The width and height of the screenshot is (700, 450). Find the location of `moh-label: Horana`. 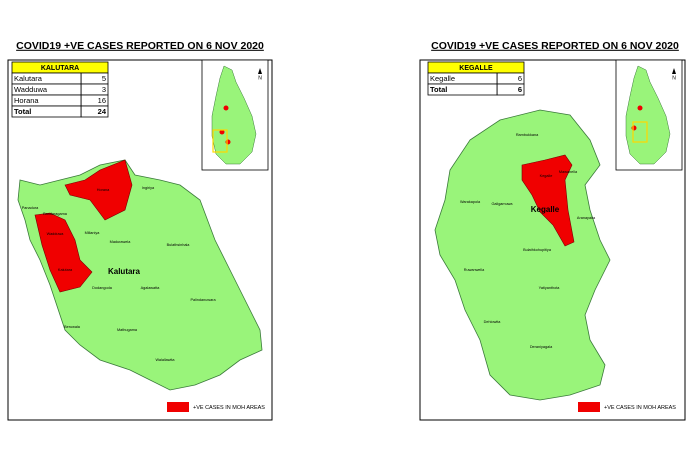

moh-label: Horana is located at coordinates (103, 190).